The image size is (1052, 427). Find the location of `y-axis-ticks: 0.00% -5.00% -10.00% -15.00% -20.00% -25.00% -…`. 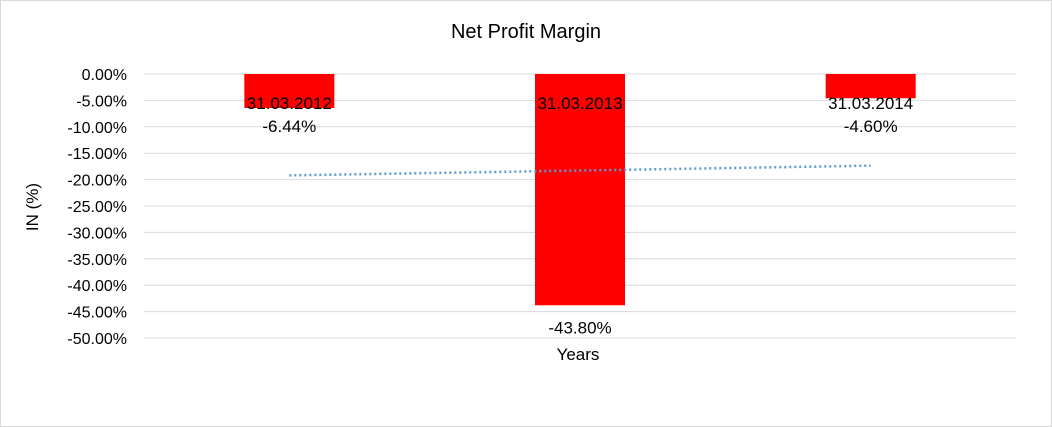

y-axis-ticks: 0.00% -5.00% -10.00% -15.00% -20.00% -25.00% -… is located at coordinates (97, 207).